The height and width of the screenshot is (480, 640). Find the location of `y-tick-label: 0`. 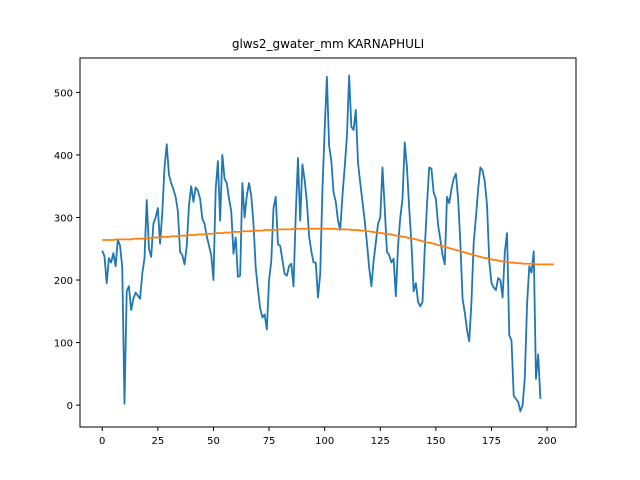

y-tick-label: 0 is located at coordinates (70, 406).